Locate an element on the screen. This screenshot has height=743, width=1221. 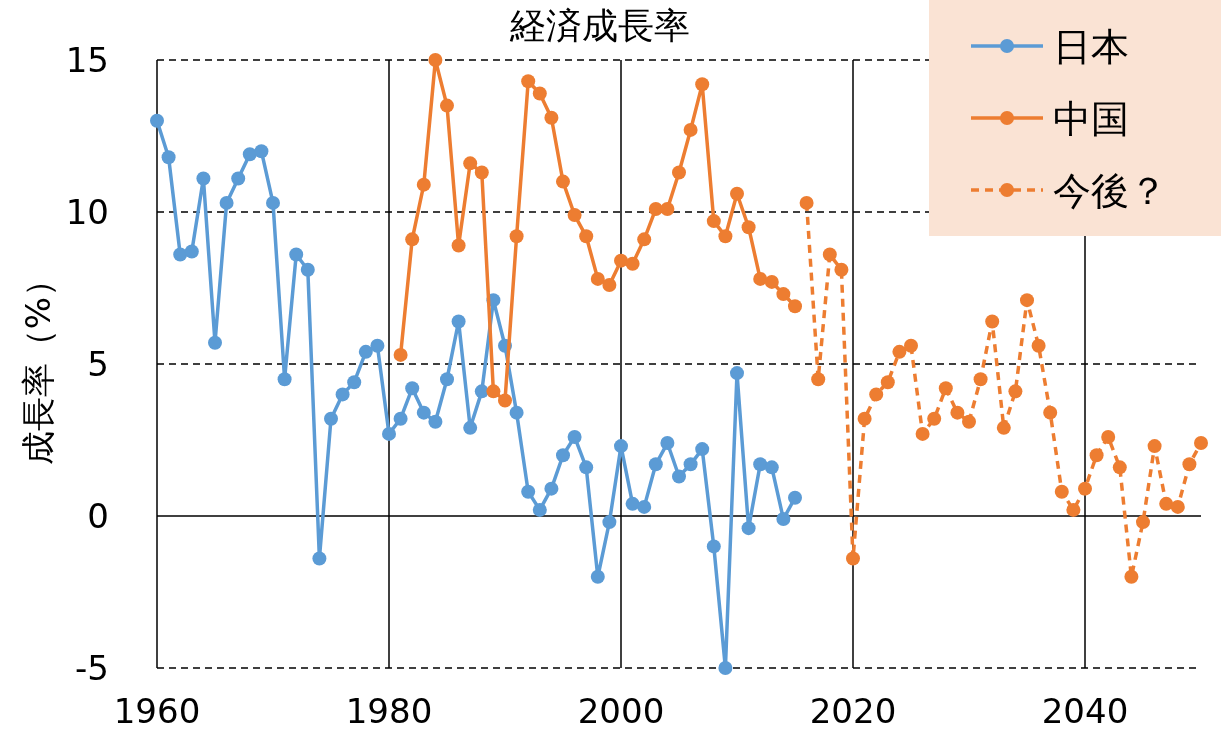
y-tick-label: 5 is located at coordinates (98, 364).